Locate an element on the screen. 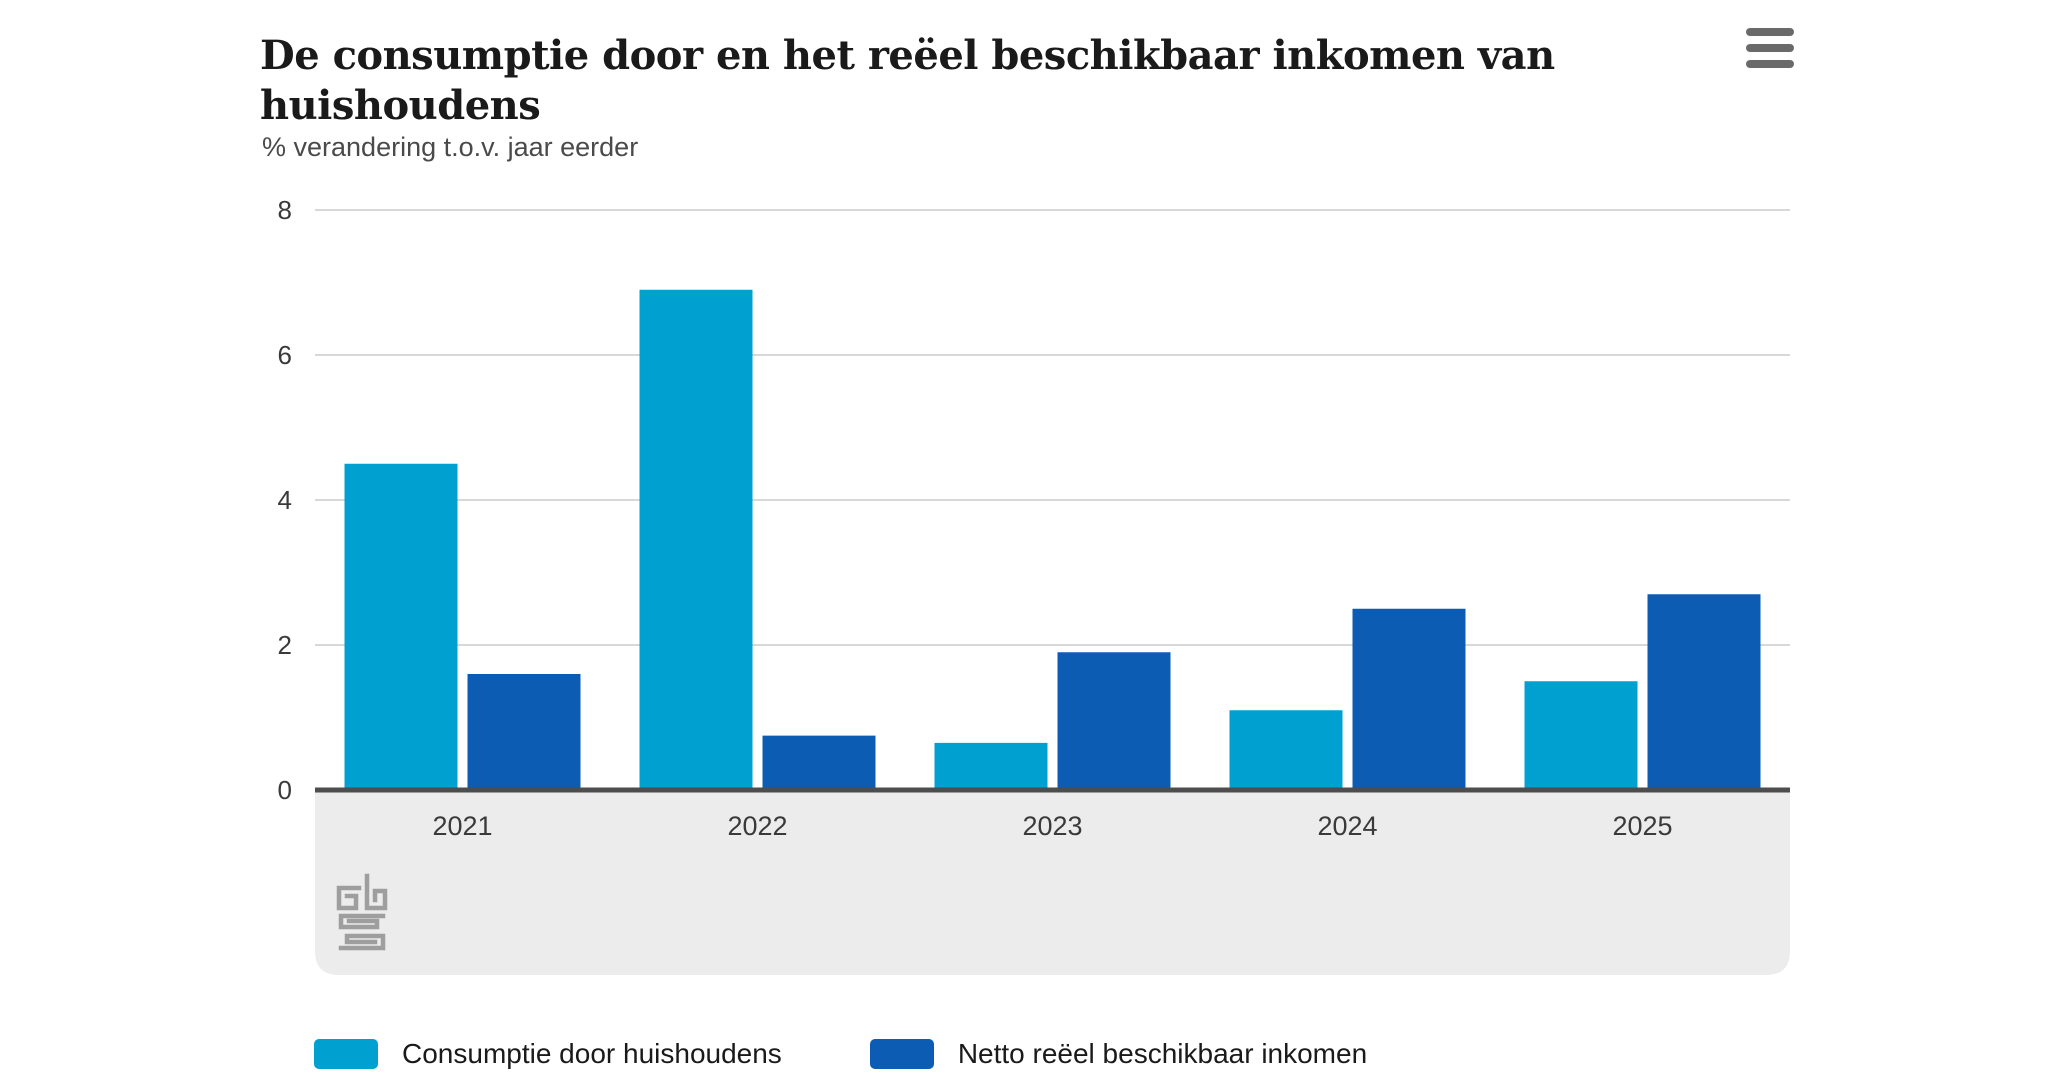 The height and width of the screenshot is (1090, 2048). bar-2025-inkomen is located at coordinates (1704, 692).